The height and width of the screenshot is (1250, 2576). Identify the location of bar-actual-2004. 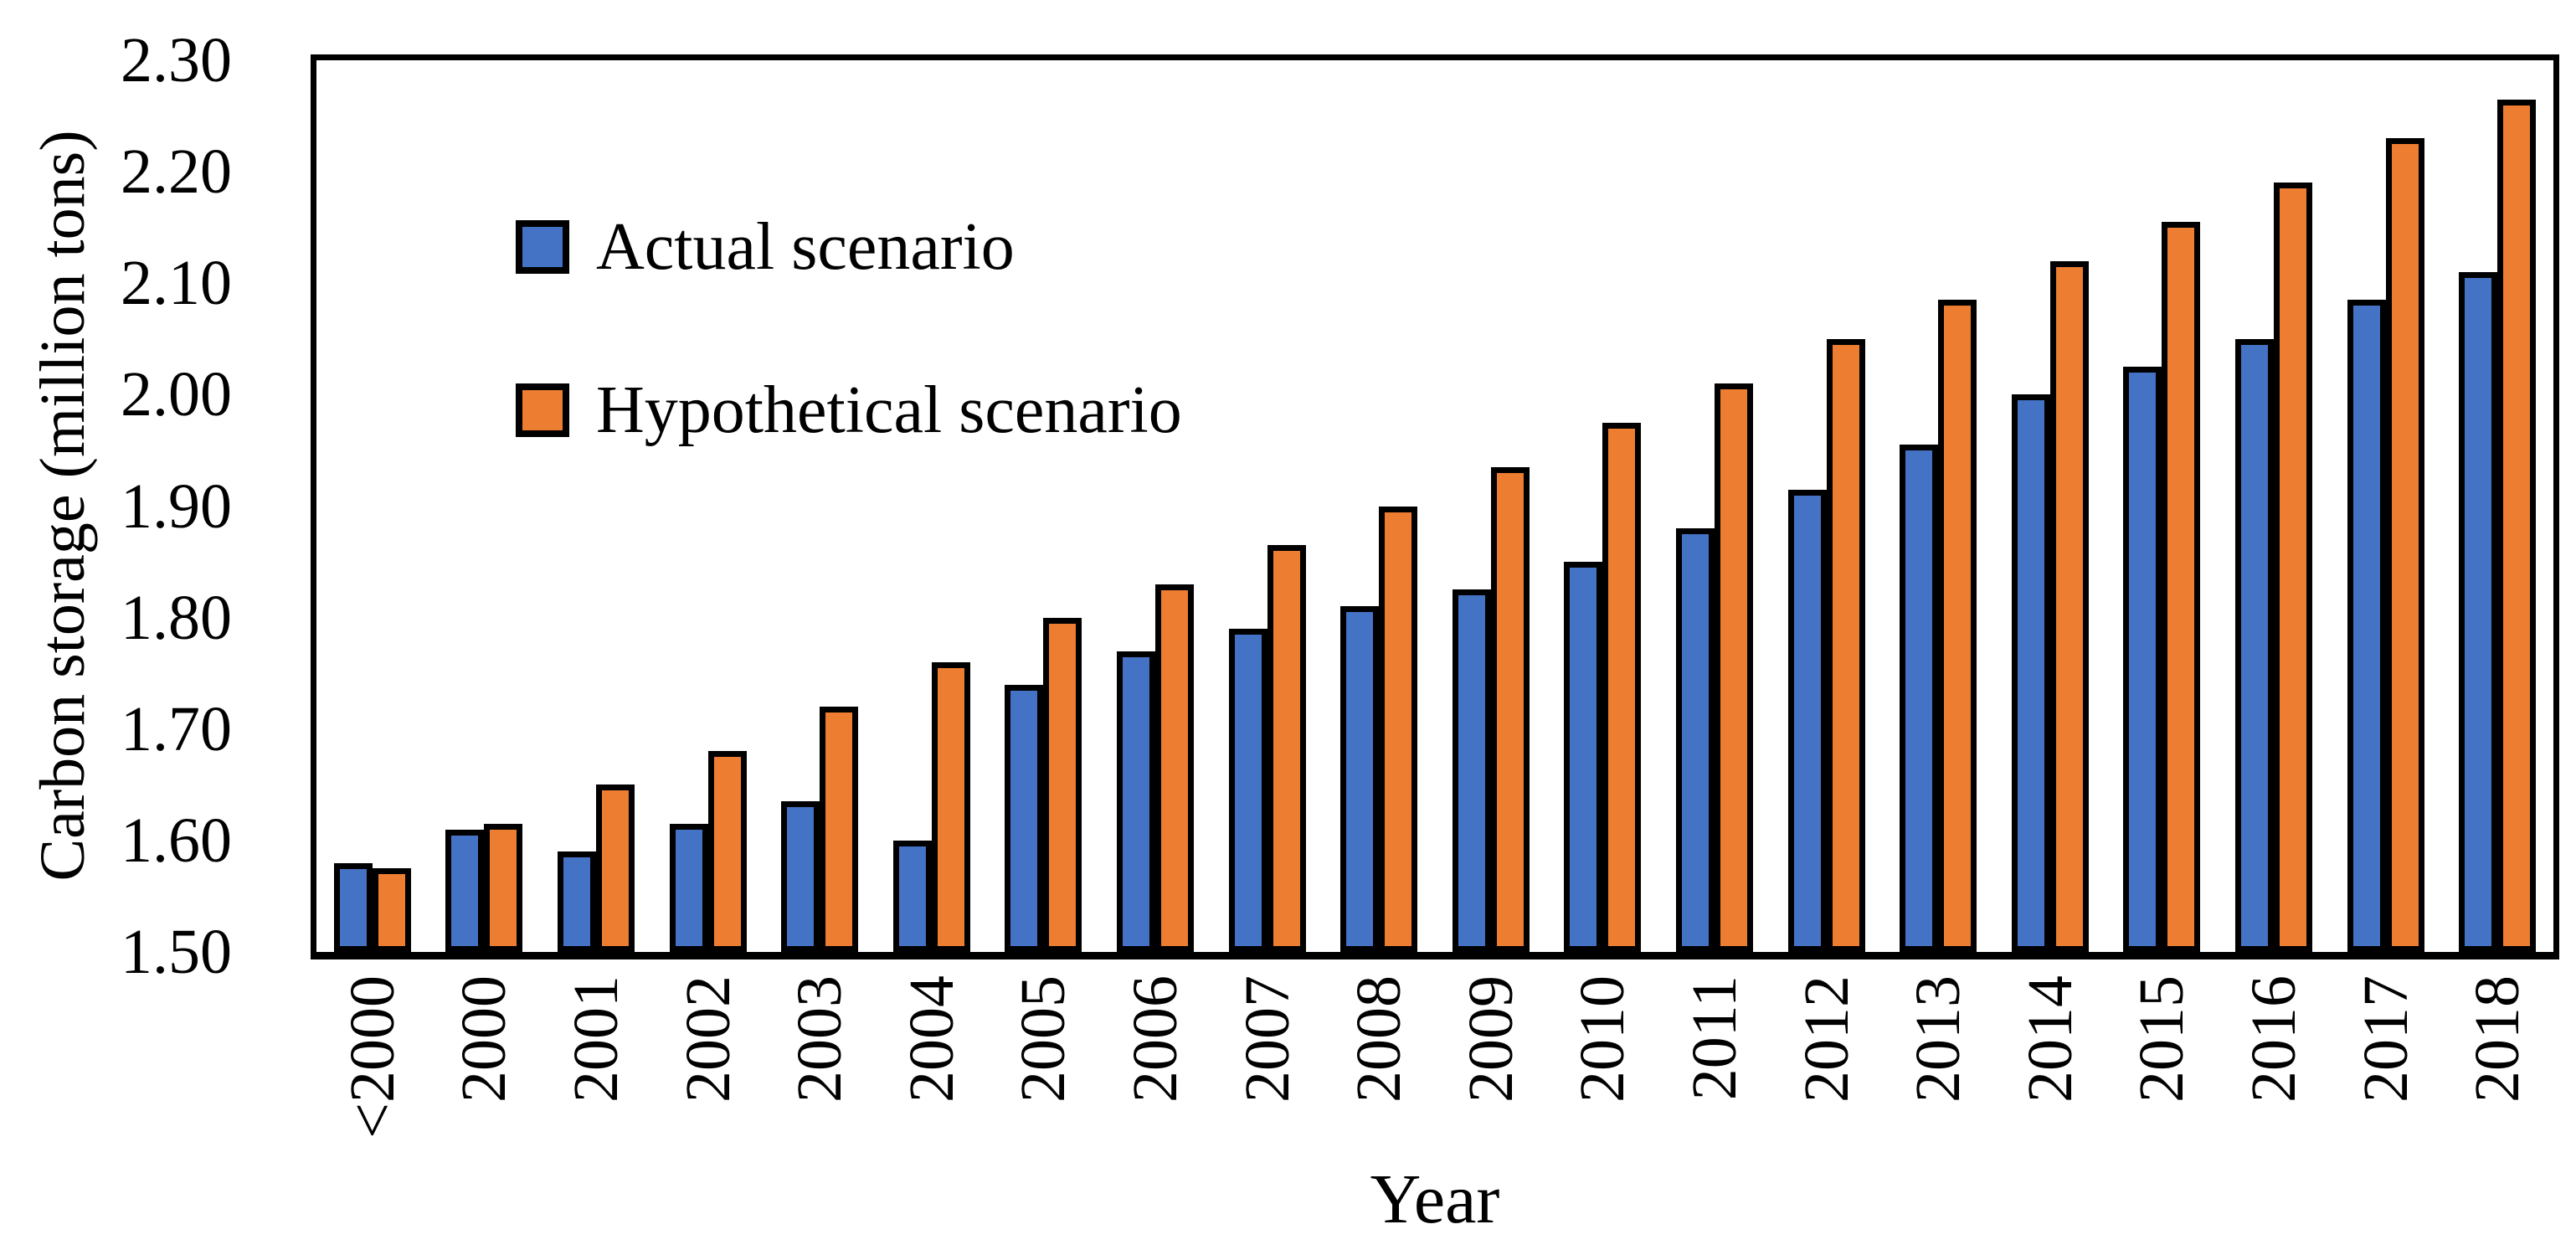
(912, 896).